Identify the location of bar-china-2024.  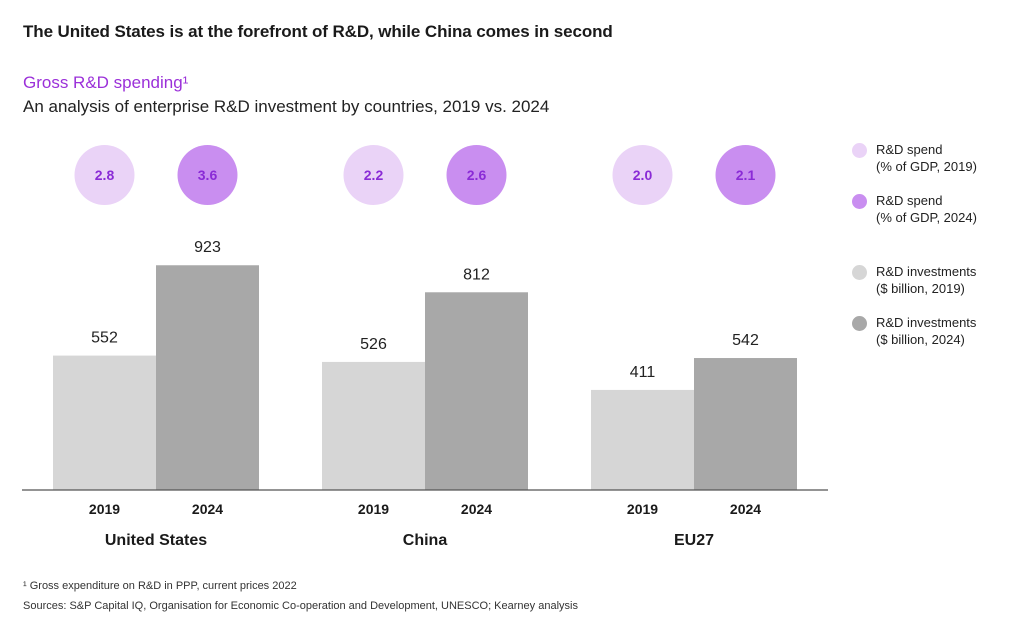
(476, 391).